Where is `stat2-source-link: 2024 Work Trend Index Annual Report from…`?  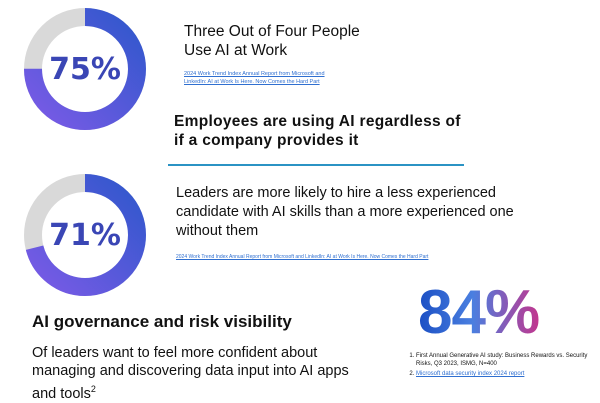
stat2-source-link: 2024 Work Trend Index Annual Report from… is located at coordinates (302, 257).